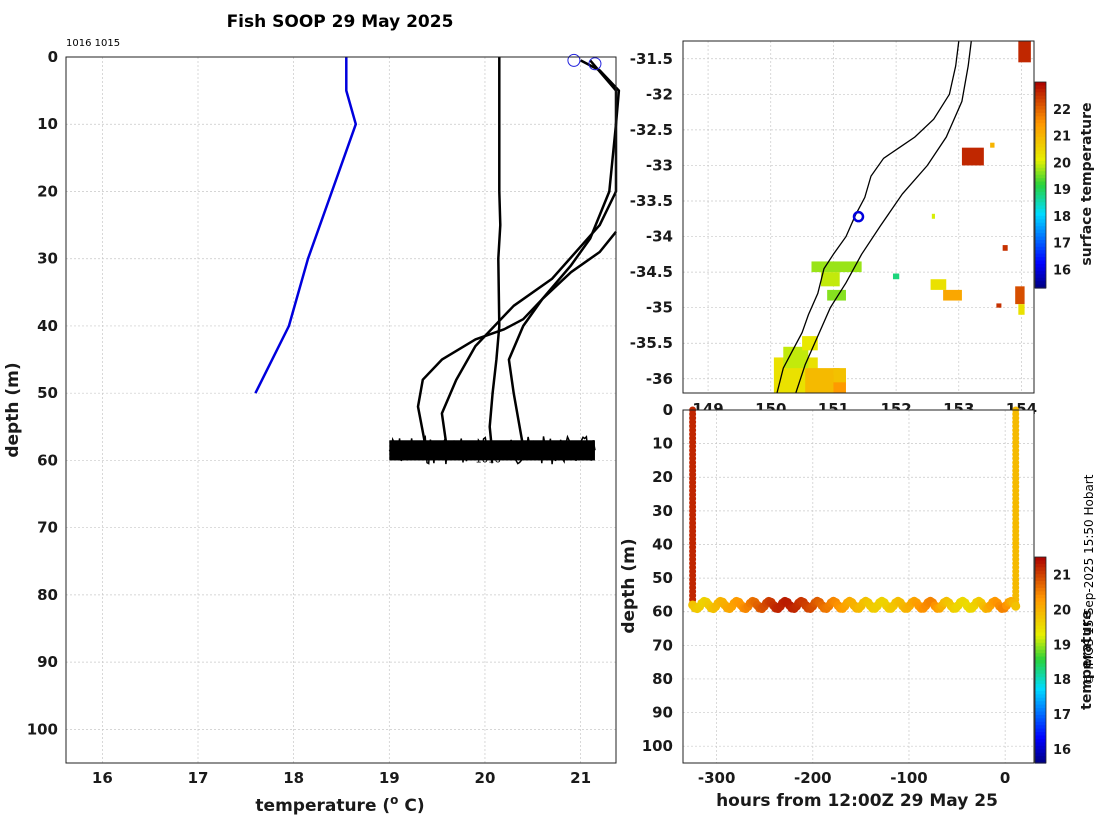  What do you see at coordinates (659, 94) in the screenshot?
I see `lat-tick-label: -32` at bounding box center [659, 94].